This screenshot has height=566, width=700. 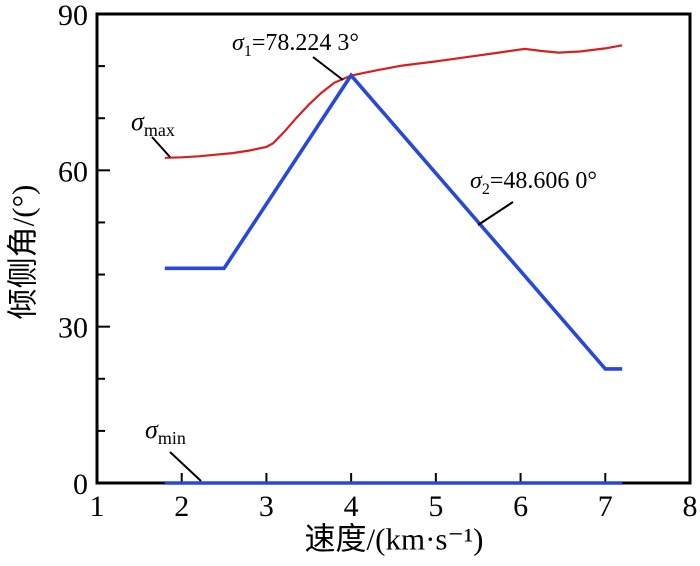 What do you see at coordinates (266, 506) in the screenshot?
I see `x-tick-label: 3` at bounding box center [266, 506].